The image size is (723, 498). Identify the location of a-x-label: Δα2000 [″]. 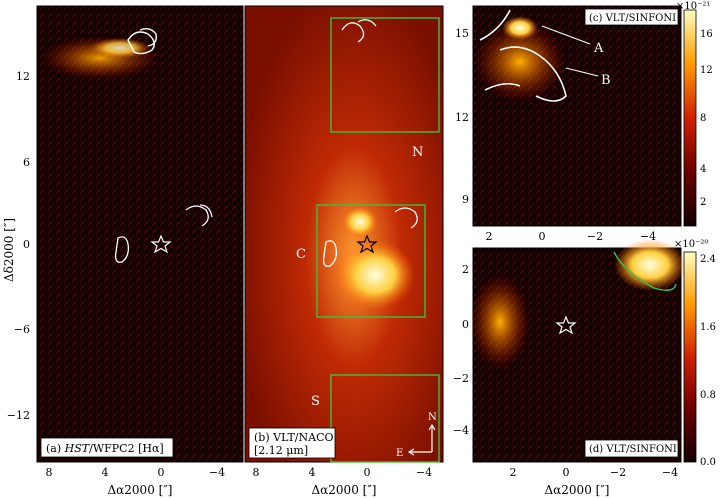
(140, 490).